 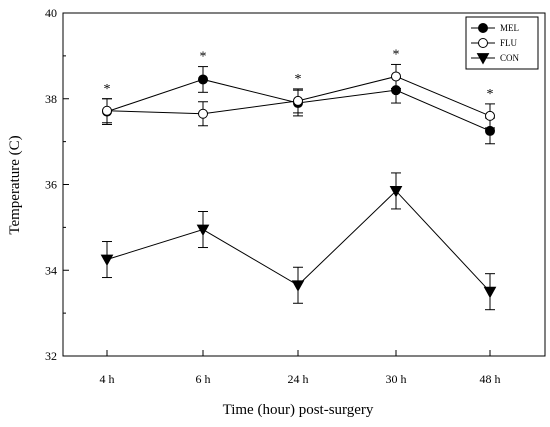 I want to click on x-tick-label: 6 h, so click(x=203, y=379).